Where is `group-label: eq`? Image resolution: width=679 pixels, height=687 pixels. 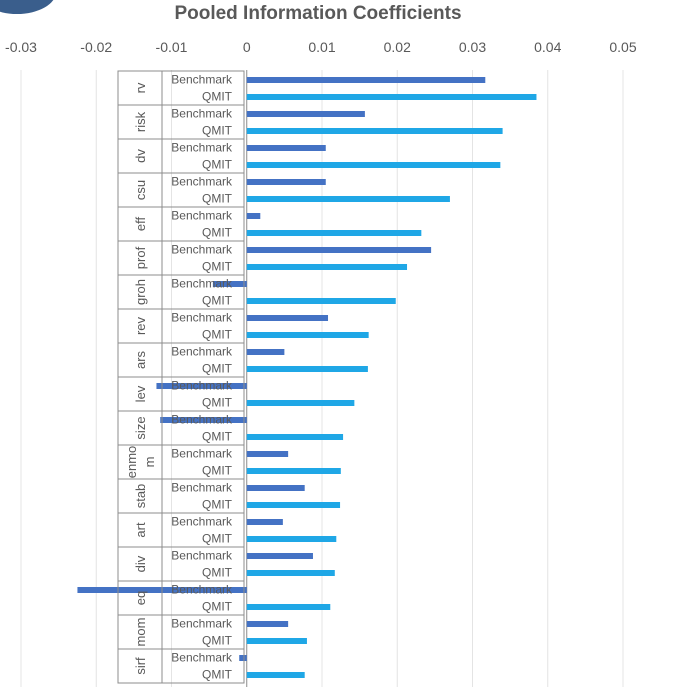 group-label: eq is located at coordinates (140, 598).